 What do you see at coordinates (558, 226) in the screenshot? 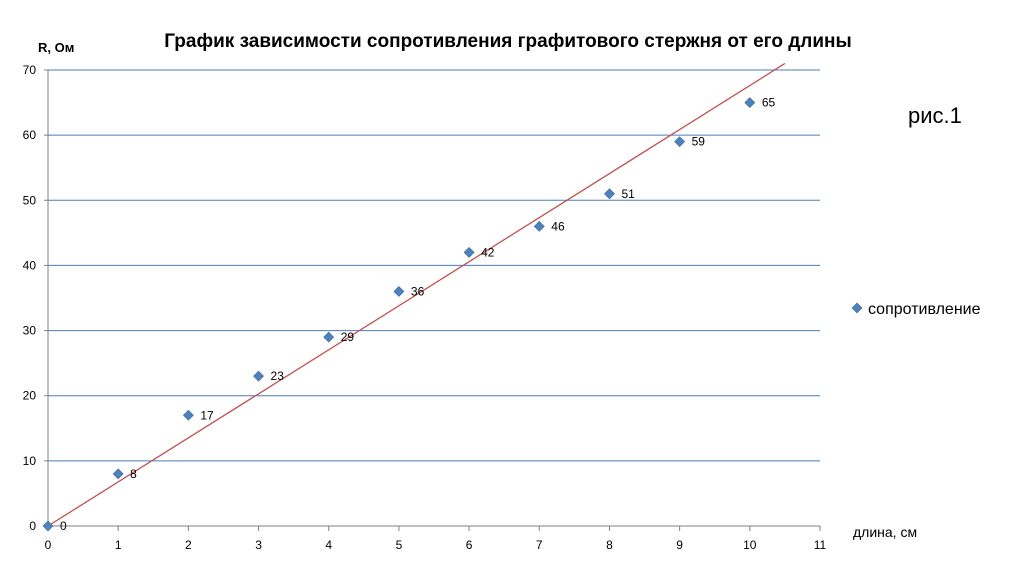
I see `data-label: 46` at bounding box center [558, 226].